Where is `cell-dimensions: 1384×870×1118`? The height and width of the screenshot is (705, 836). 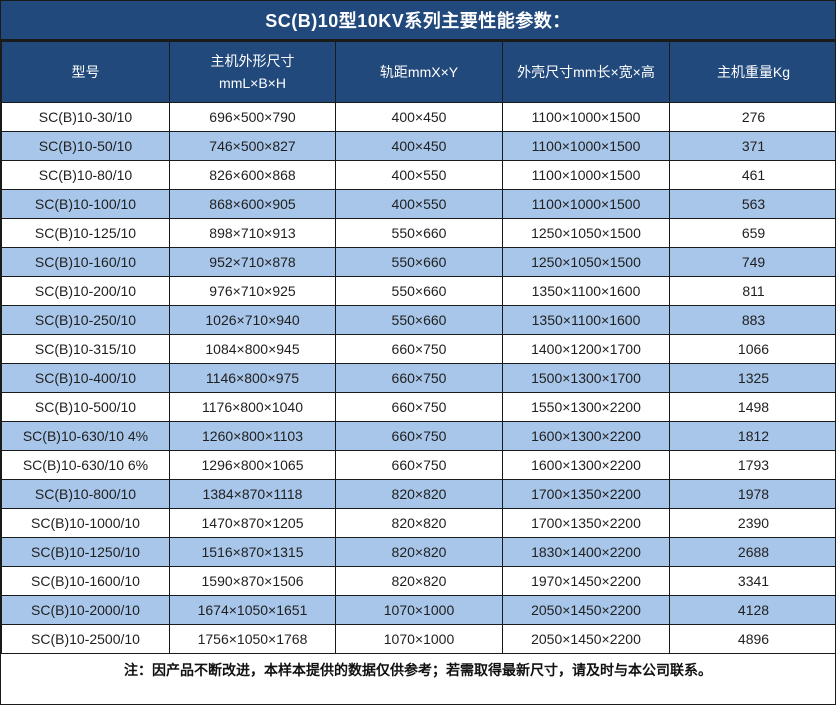
cell-dimensions: 1384×870×1118 is located at coordinates (252, 494).